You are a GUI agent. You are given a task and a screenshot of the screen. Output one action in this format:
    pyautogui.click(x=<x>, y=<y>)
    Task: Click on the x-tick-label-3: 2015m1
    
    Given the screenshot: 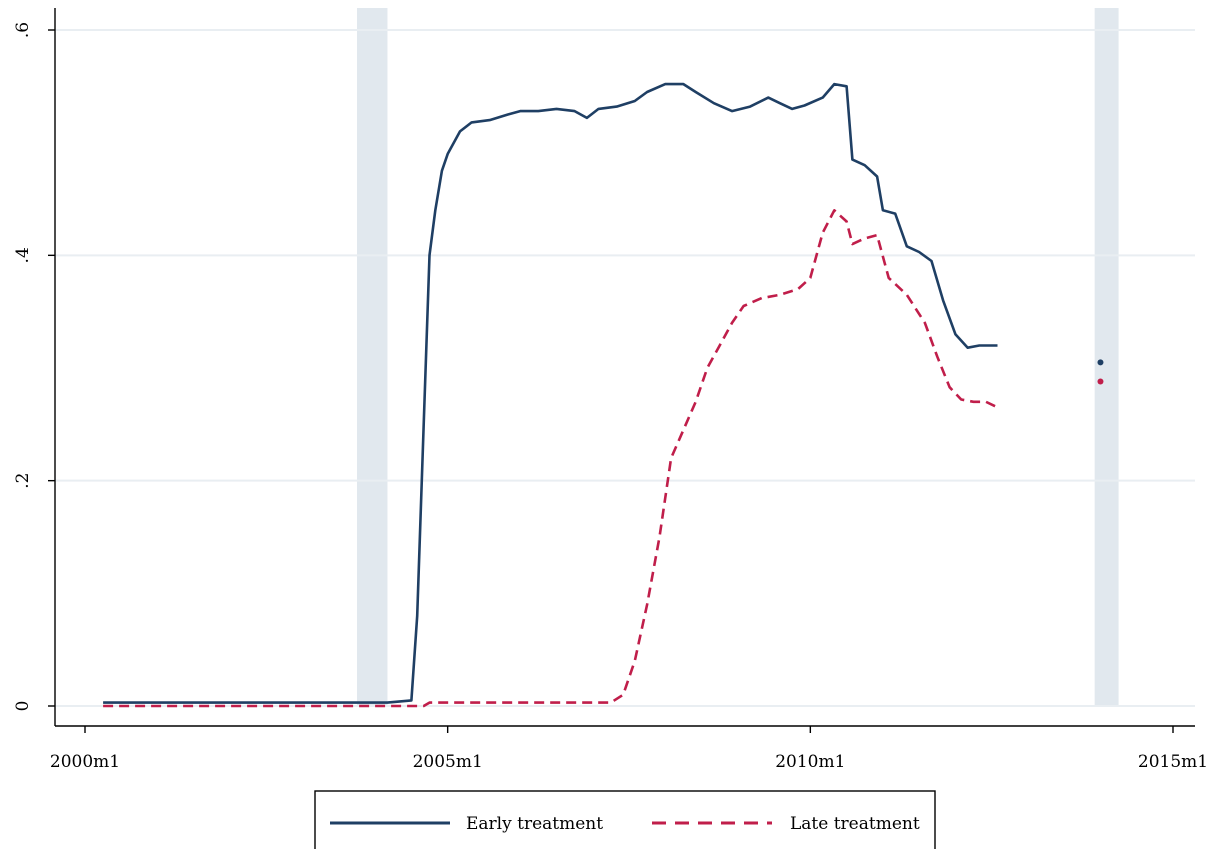 What is the action you would take?
    pyautogui.click(x=1173, y=762)
    